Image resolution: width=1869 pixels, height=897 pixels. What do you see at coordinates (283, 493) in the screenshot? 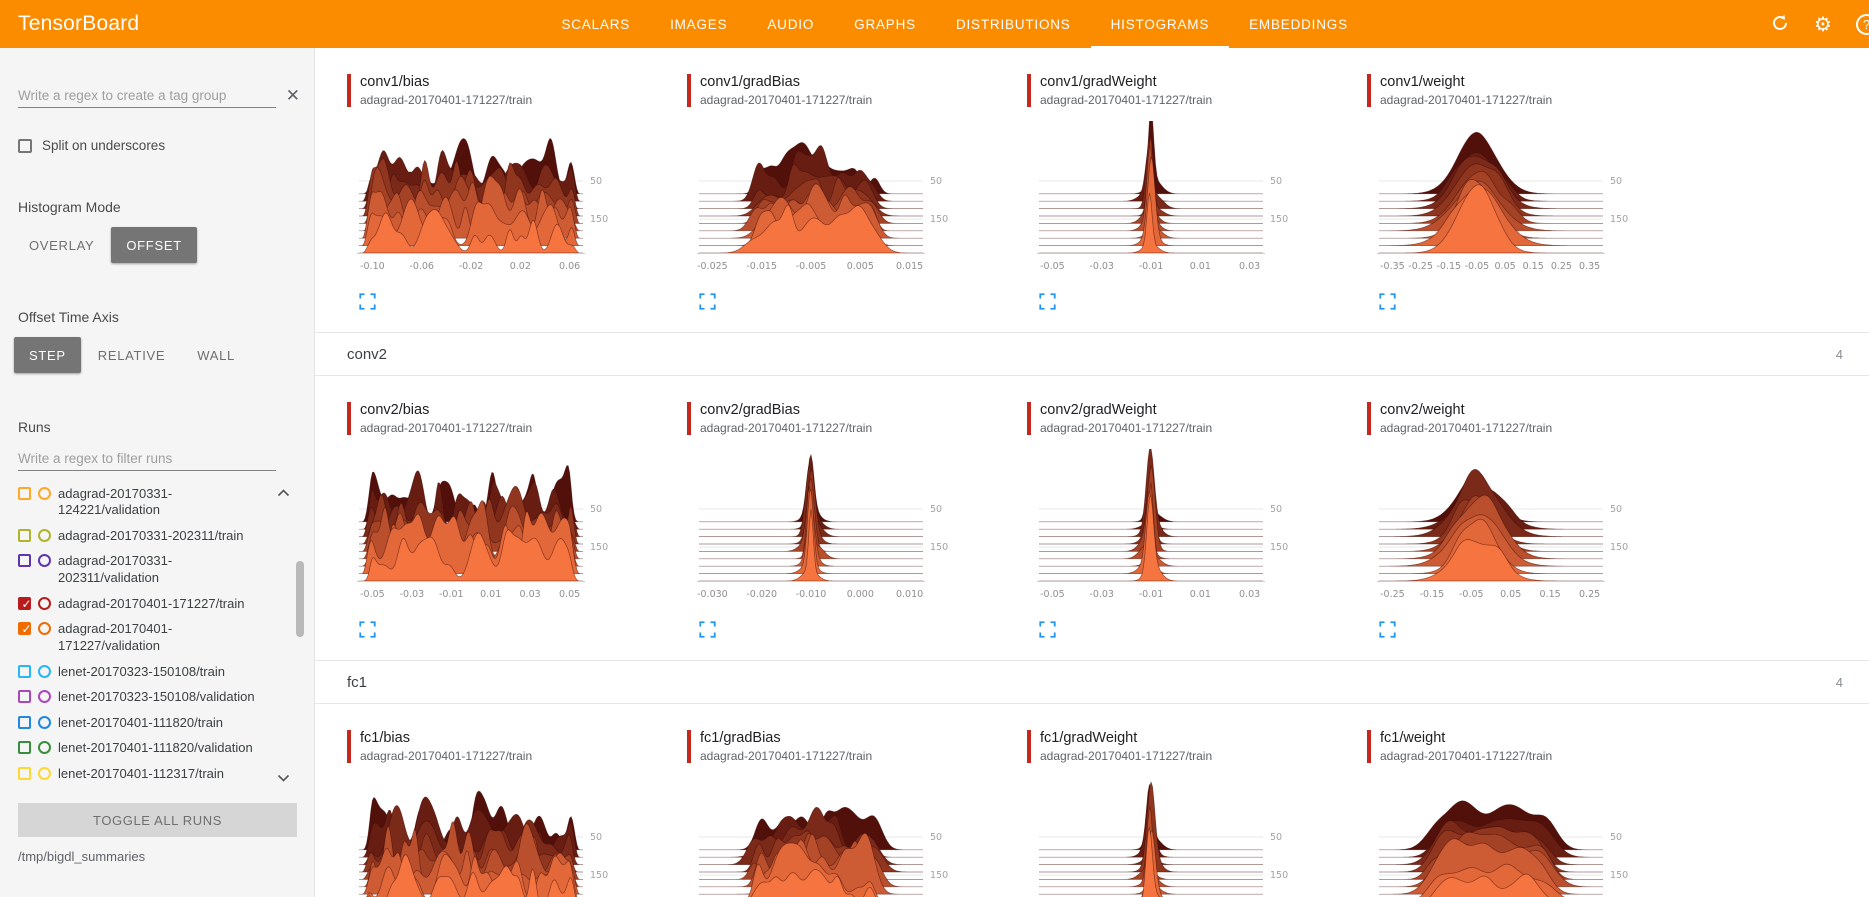
I see `scroll-up-icon` at bounding box center [283, 493].